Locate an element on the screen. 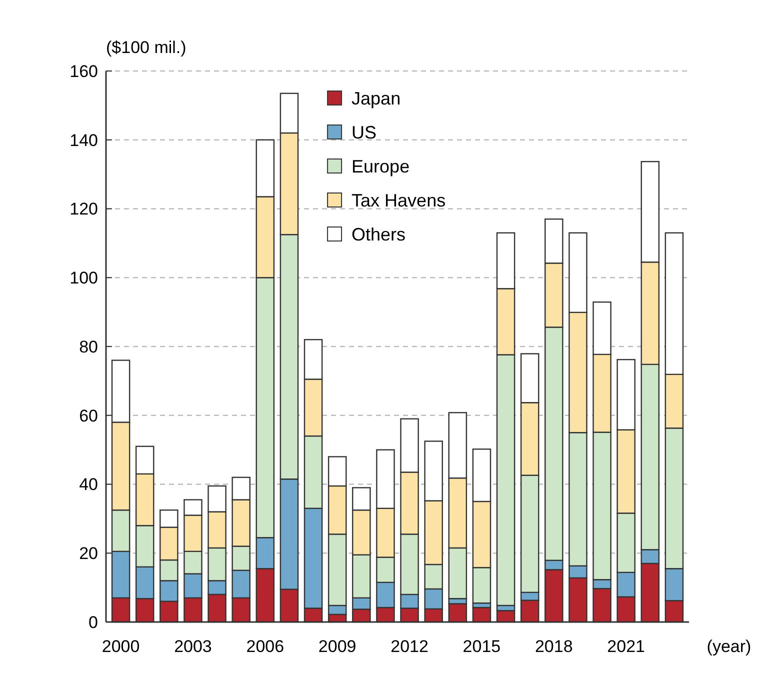 This screenshot has height=679, width=767. x-tick-label: 2003 is located at coordinates (193, 646).